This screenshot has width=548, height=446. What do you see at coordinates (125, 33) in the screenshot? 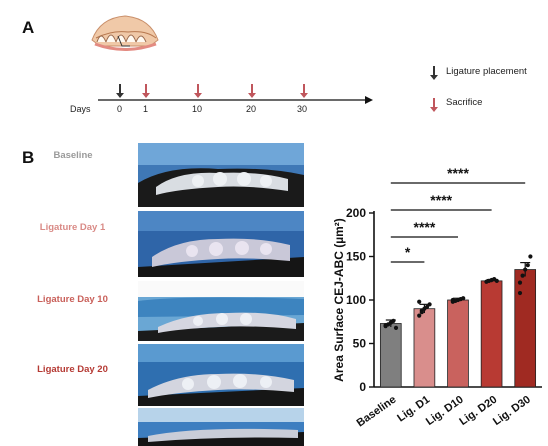
I see `jaw-illustration-icon` at bounding box center [125, 33].